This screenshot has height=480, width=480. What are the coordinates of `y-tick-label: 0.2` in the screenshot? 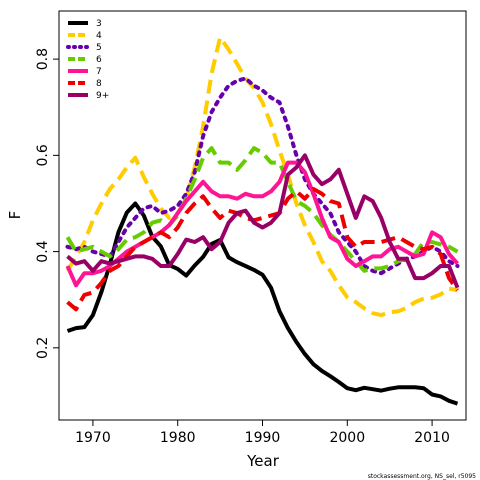 It's located at (43, 348).